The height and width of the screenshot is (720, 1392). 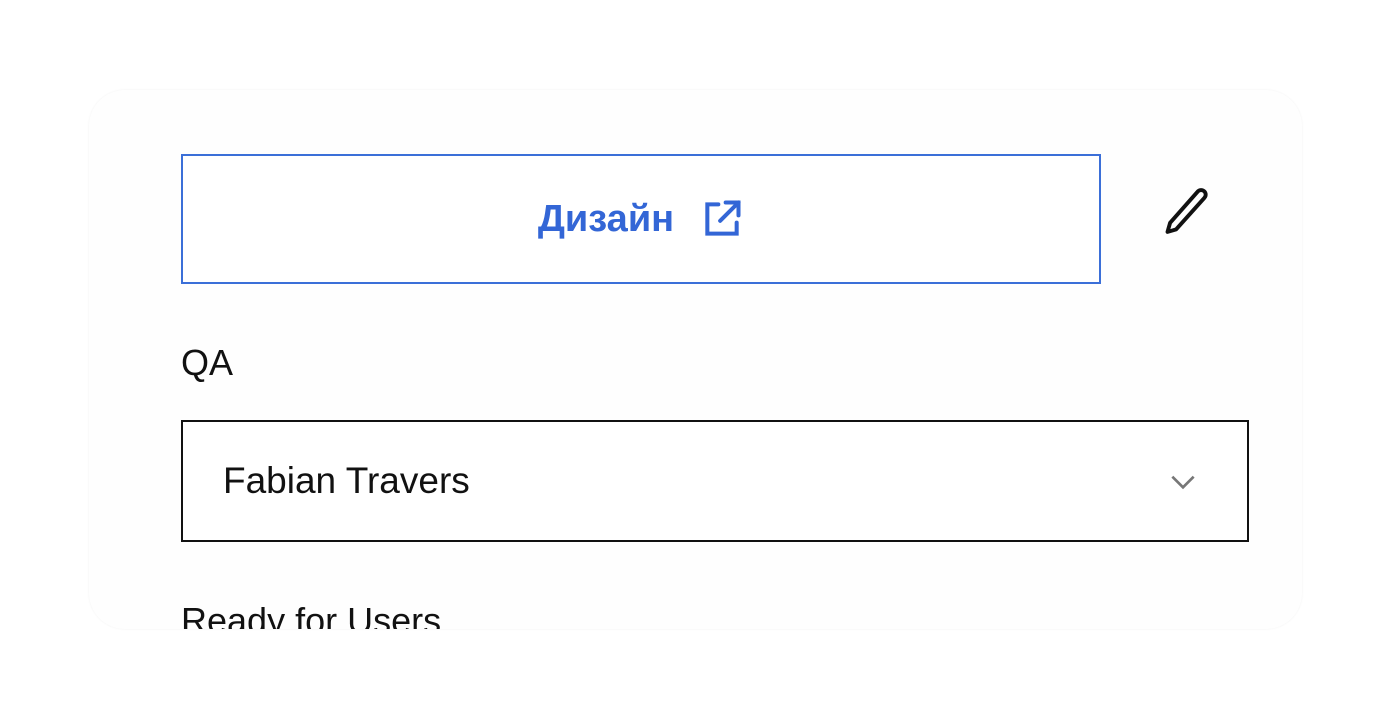 What do you see at coordinates (346, 480) in the screenshot?
I see `qa-selected-value: Fabian Travers` at bounding box center [346, 480].